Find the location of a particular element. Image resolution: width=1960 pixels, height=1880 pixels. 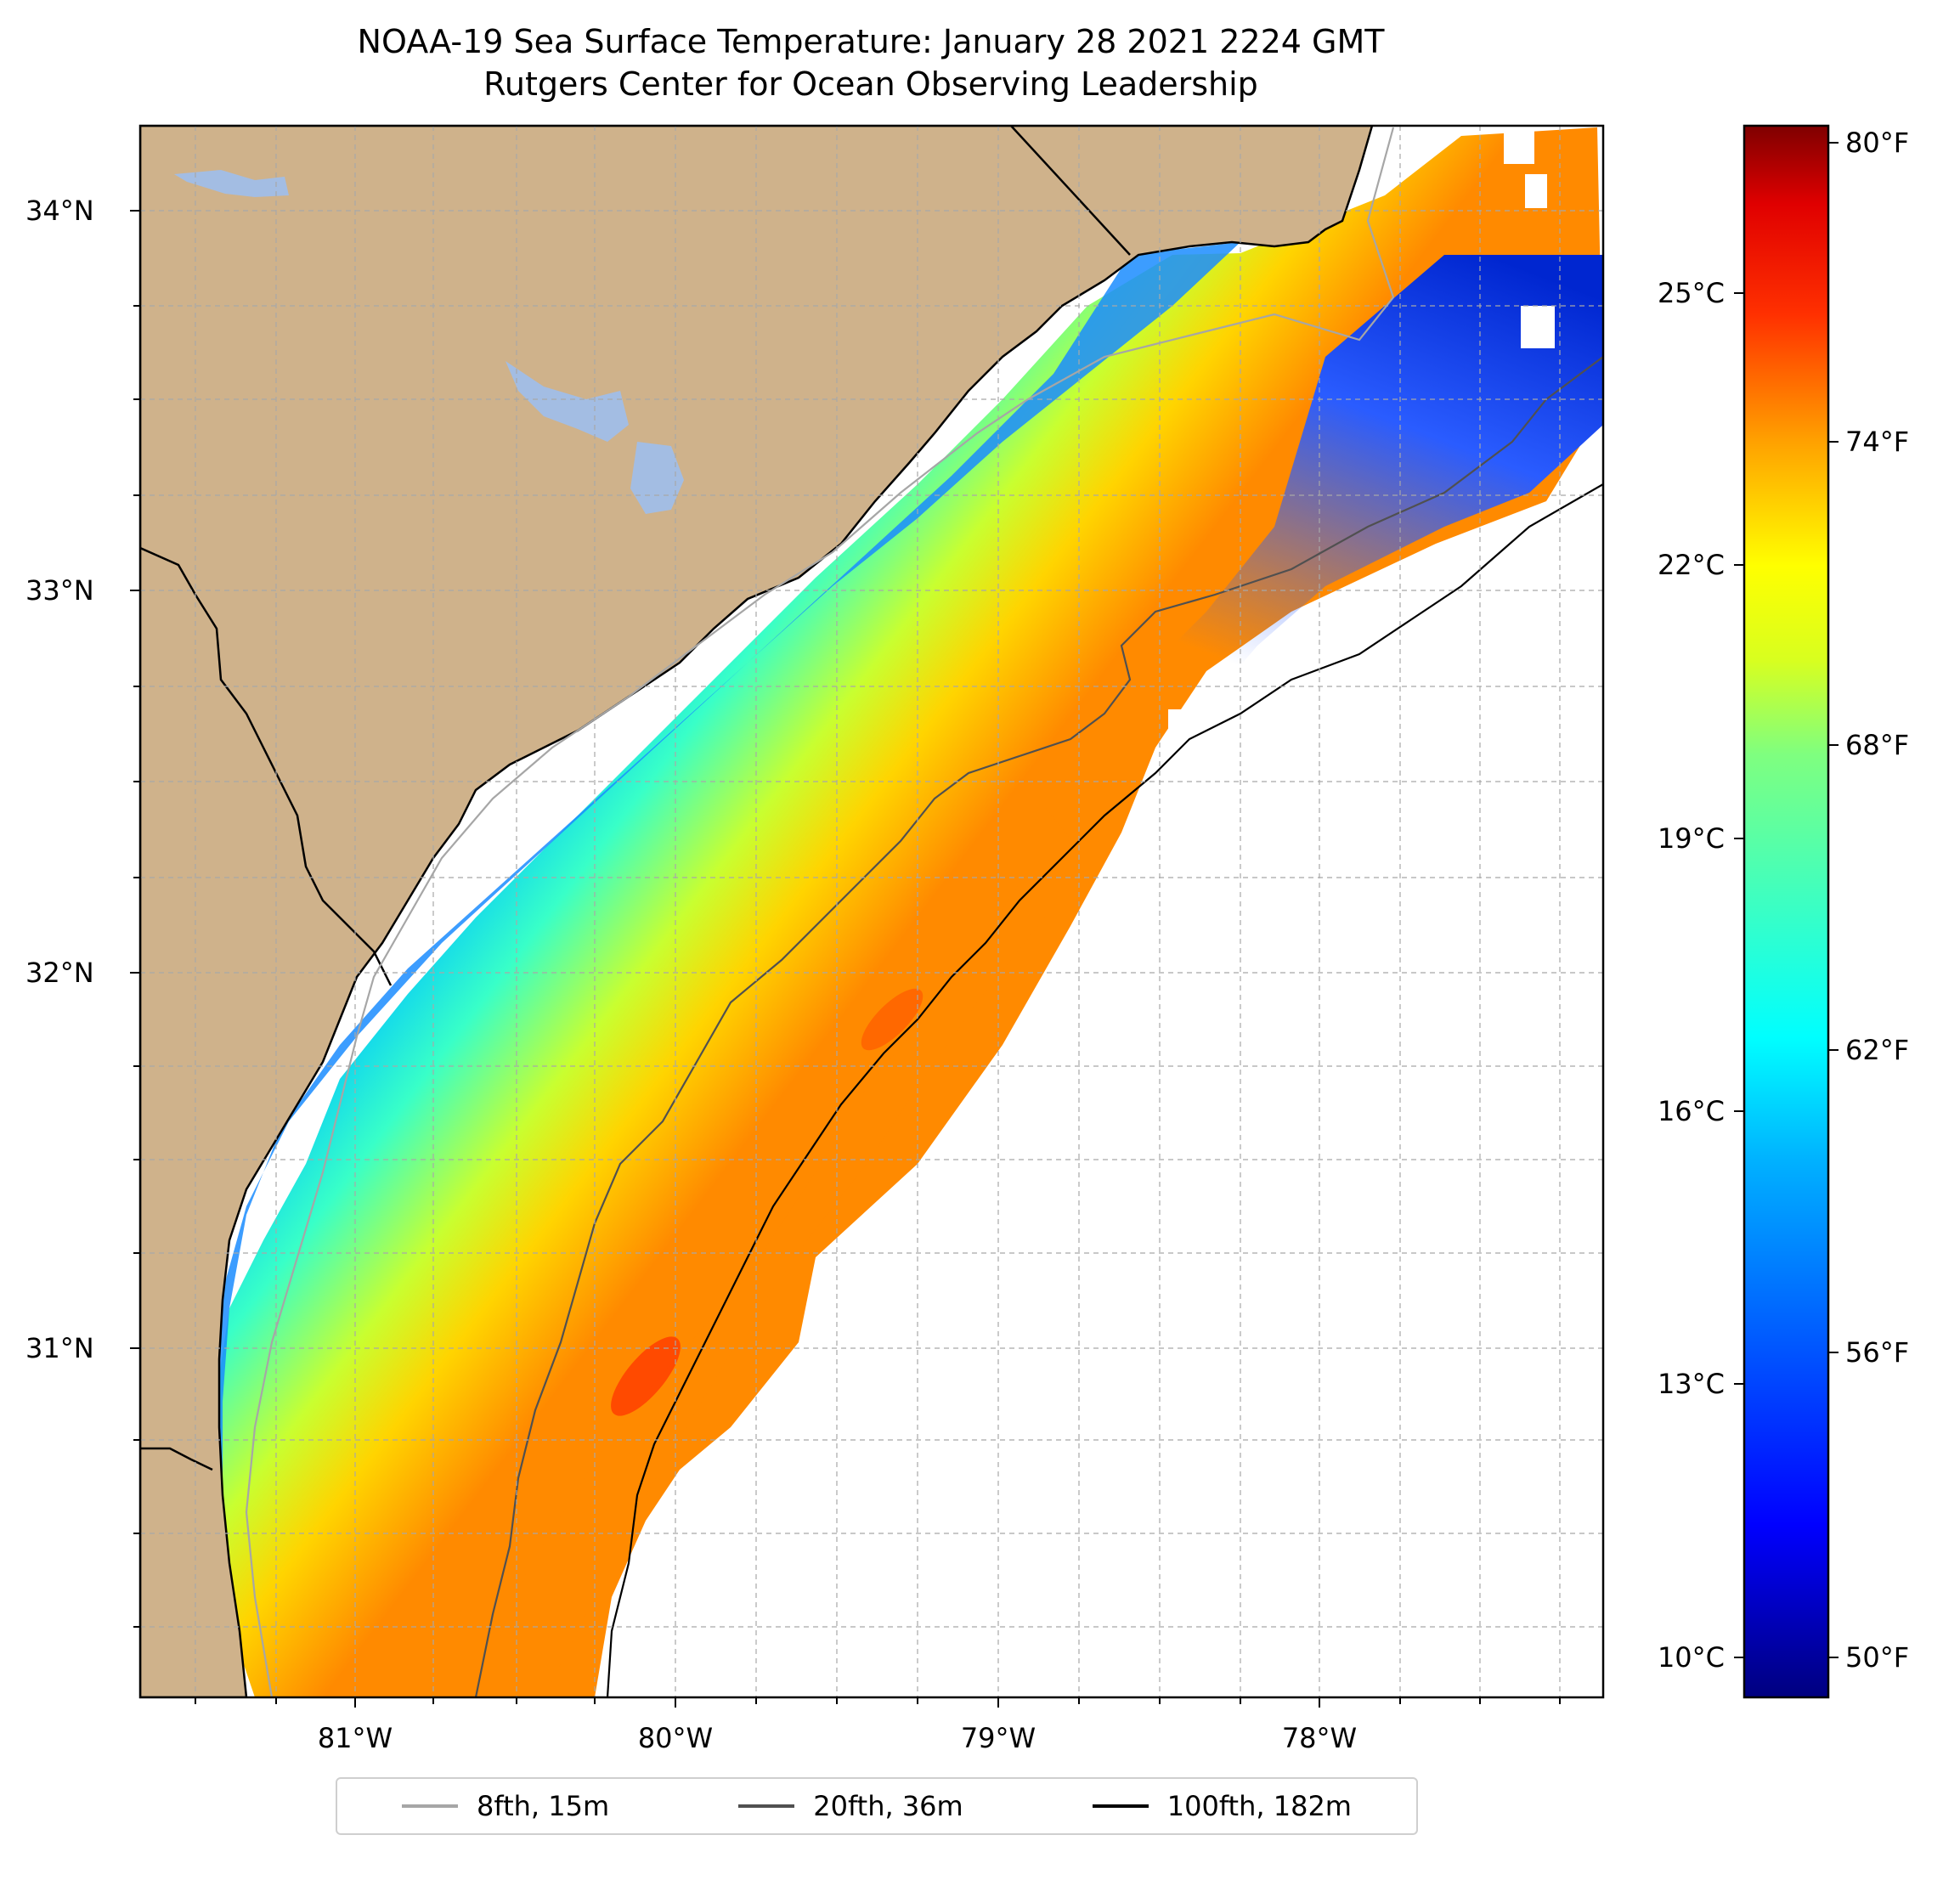

colorbar-celsius-label: 10°C is located at coordinates (1692, 1658).